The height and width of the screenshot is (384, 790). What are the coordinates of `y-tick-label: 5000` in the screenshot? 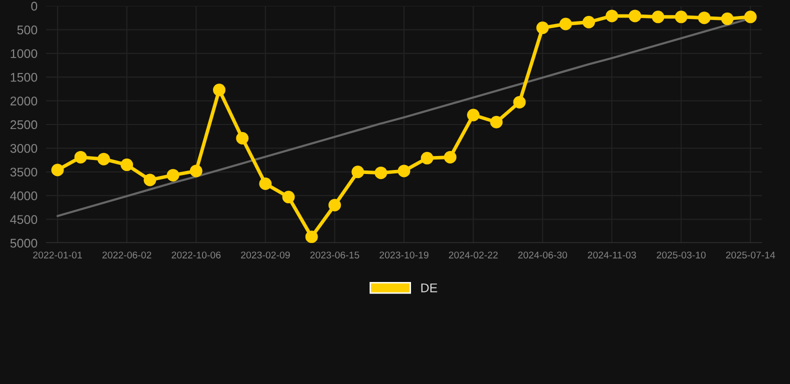 It's located at (24, 243).